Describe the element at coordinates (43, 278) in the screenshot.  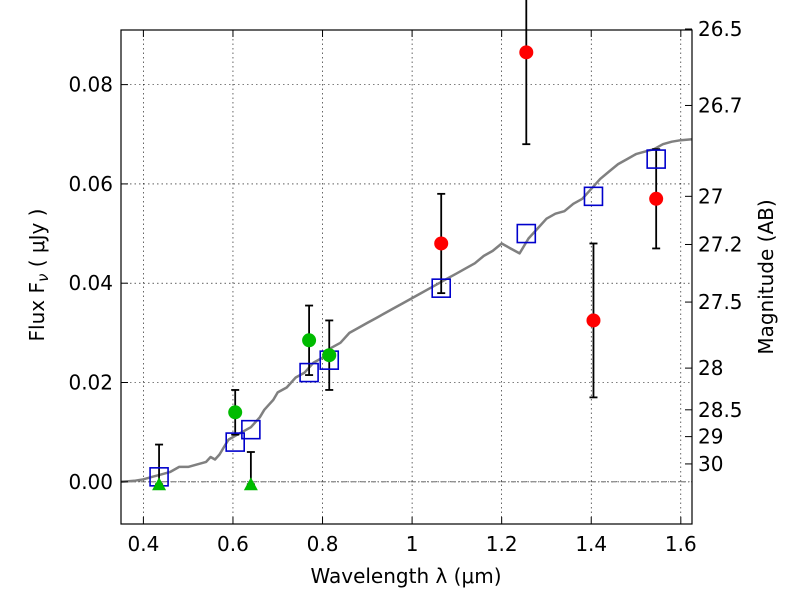
I see `y-axis-title-sub: ν` at that location.